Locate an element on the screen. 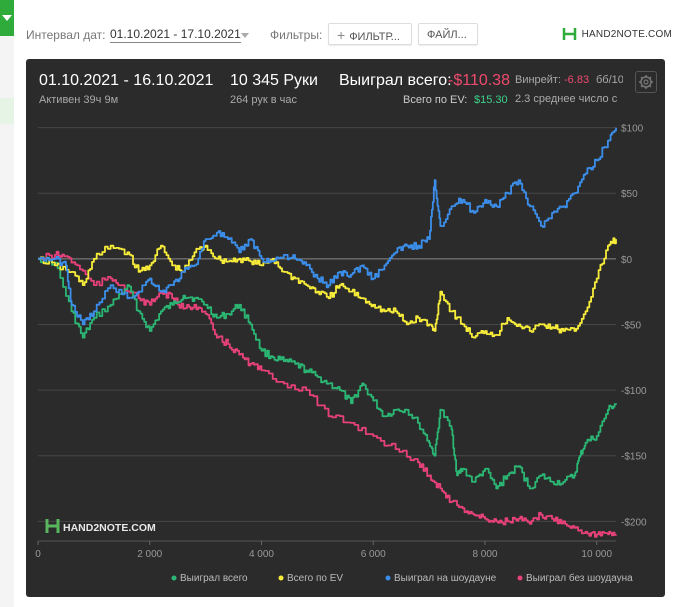 This screenshot has width=700, height=607. brand-logo-text: HAND2NOTE.COM is located at coordinates (626, 34).